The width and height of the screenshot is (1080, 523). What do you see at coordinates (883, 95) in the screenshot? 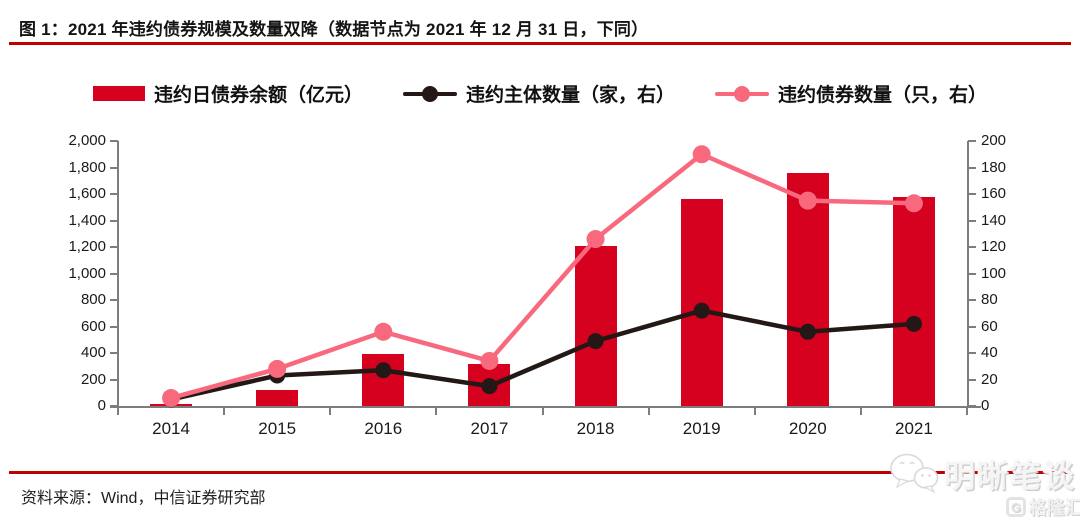
I see `legend-label-bond-count: 违约债券数量（只，右）` at bounding box center [883, 95].